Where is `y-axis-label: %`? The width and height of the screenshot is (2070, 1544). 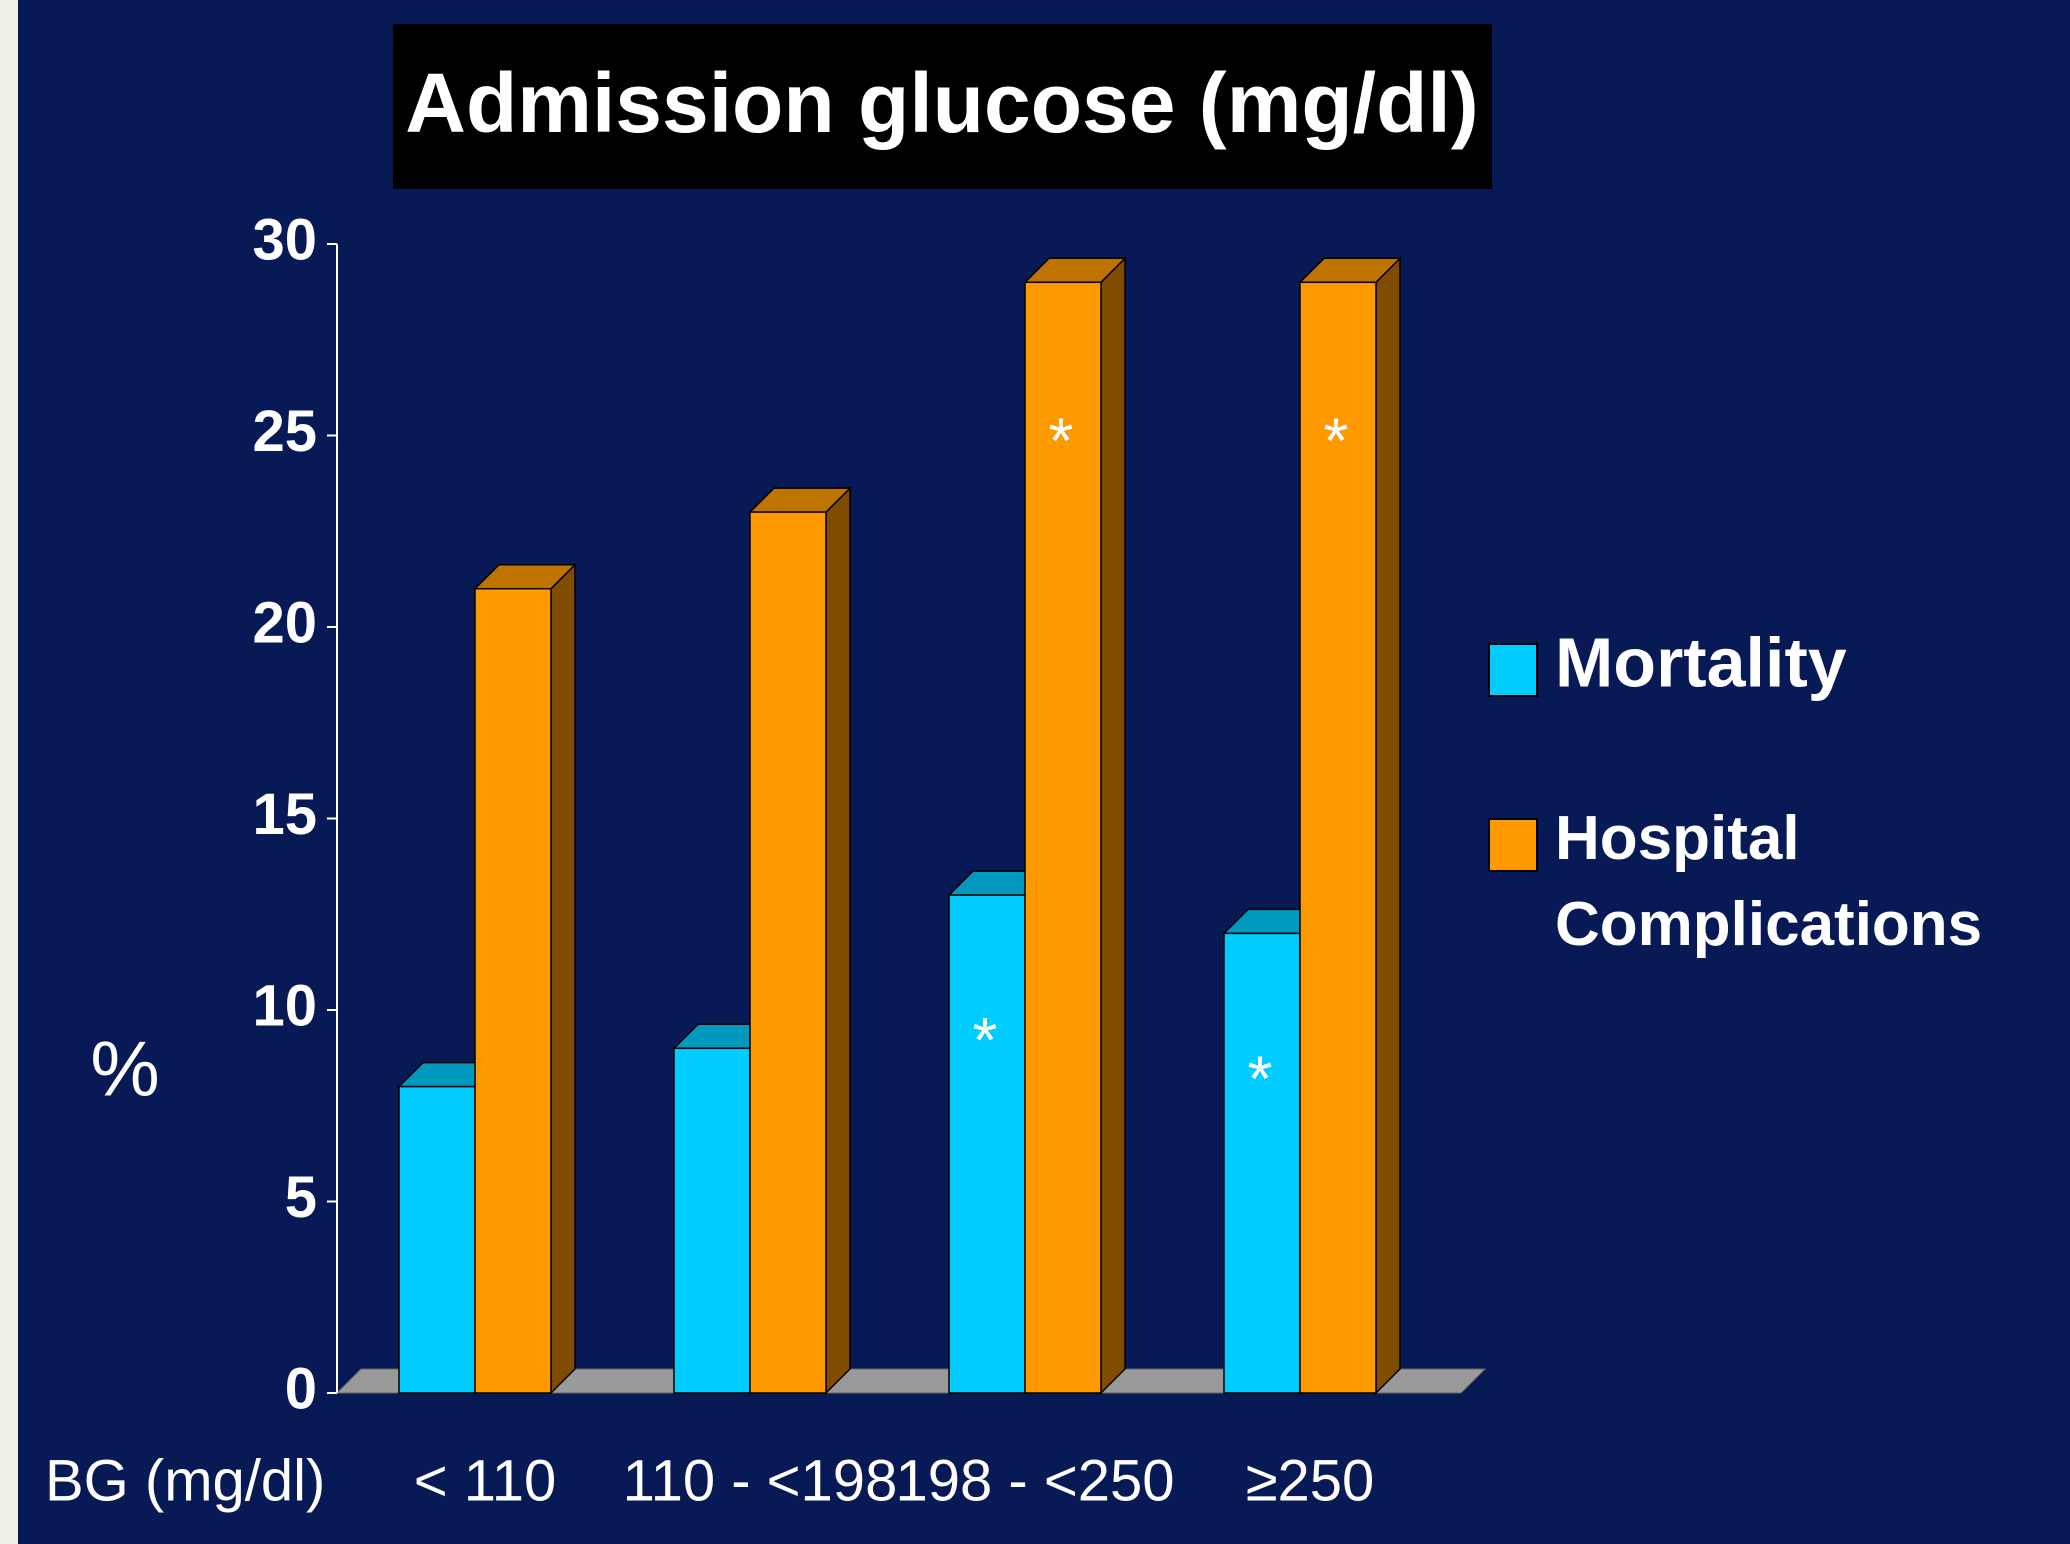 y-axis-label: % is located at coordinates (124, 1069).